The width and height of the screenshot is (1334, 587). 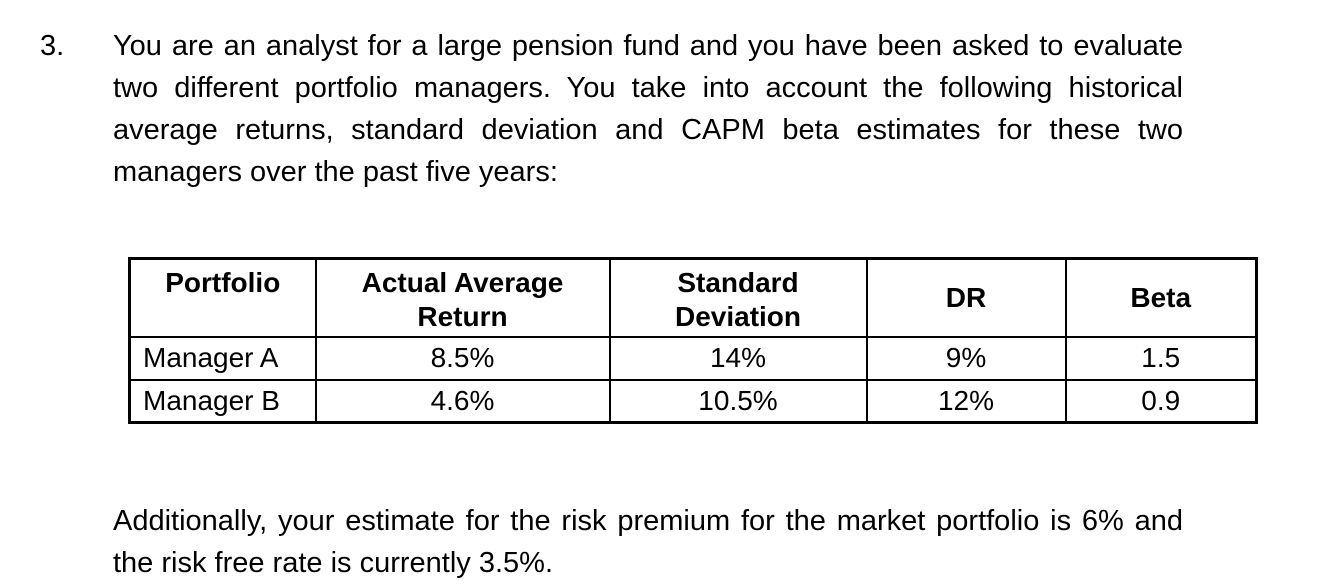 What do you see at coordinates (222, 358) in the screenshot?
I see `cell-portfolio-a: Manager A` at bounding box center [222, 358].